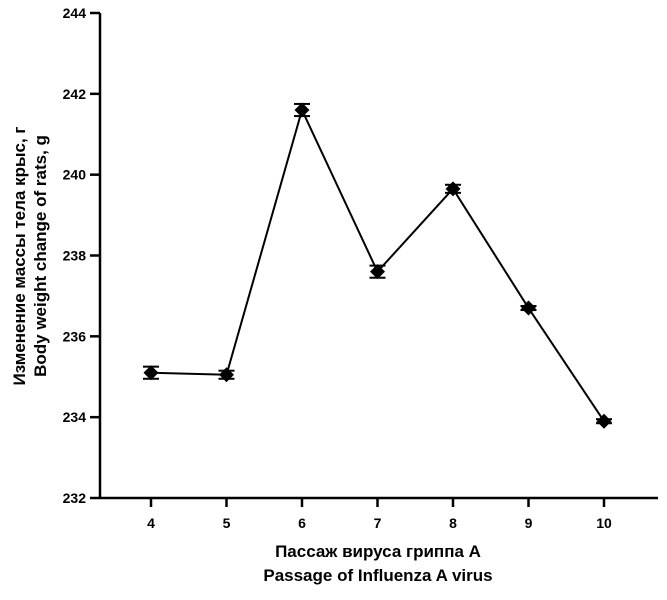 This screenshot has width=667, height=600. Describe the element at coordinates (75, 94) in the screenshot. I see `y-tick-label: 242` at that location.